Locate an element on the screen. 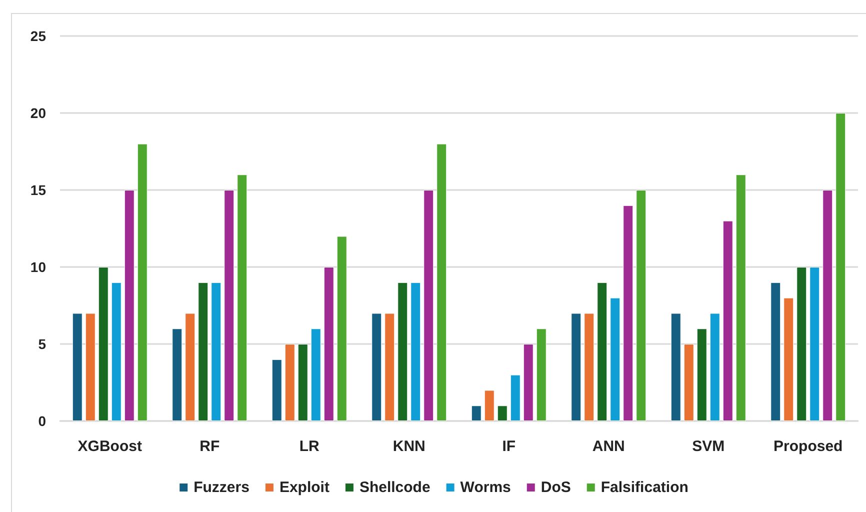 The image size is (866, 512). x-tick-label: RF is located at coordinates (210, 446).